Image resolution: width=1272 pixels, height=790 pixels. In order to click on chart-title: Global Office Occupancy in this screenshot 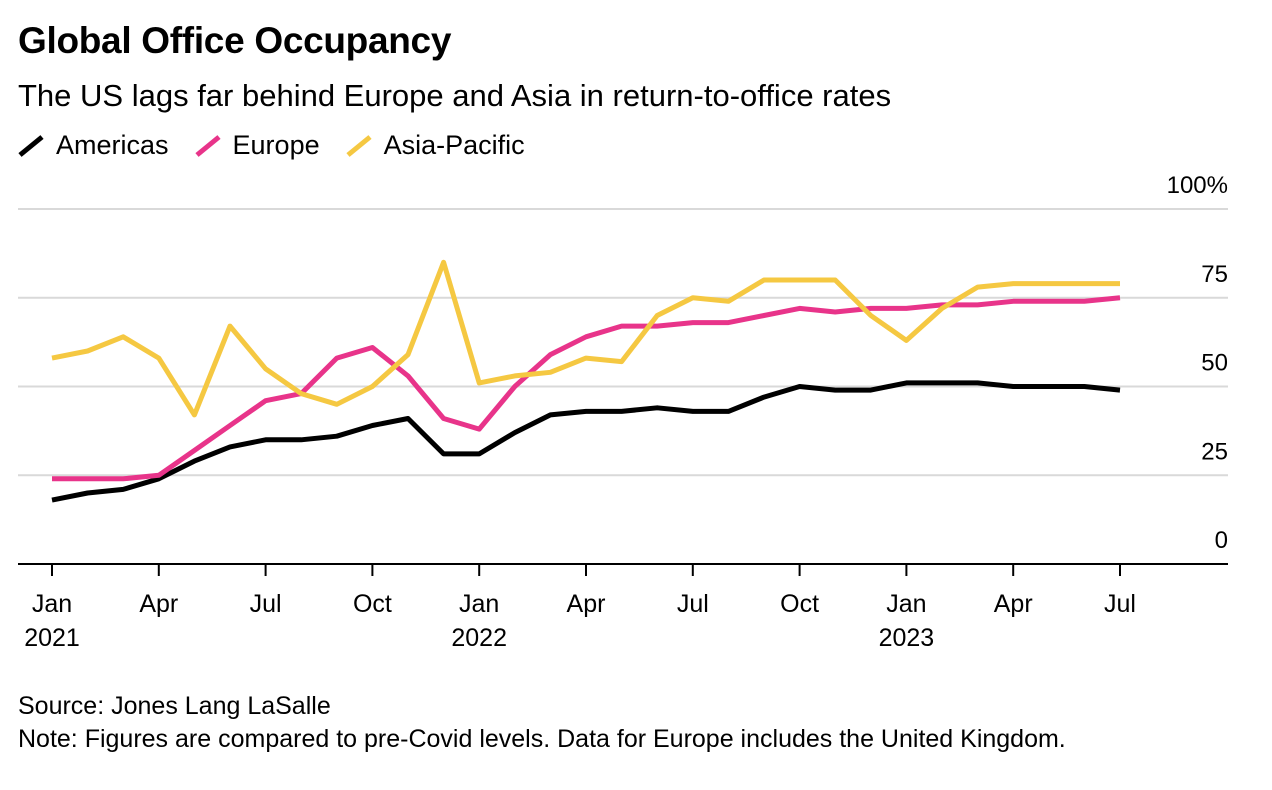, I will do `click(235, 40)`.